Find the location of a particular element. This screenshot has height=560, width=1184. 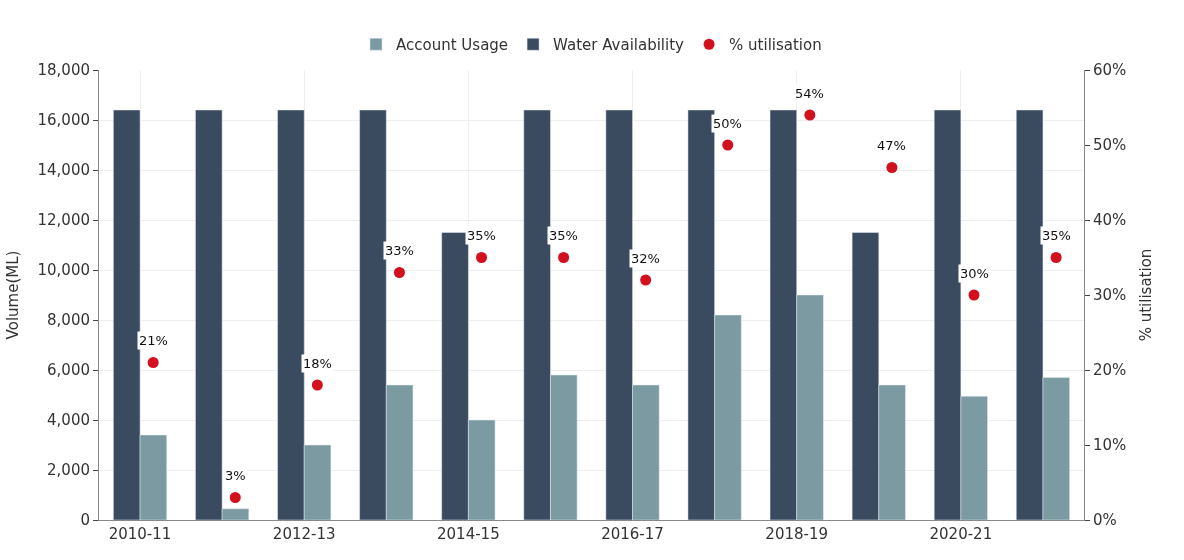

y-axis-title: Volume(ML) is located at coordinates (12, 295).